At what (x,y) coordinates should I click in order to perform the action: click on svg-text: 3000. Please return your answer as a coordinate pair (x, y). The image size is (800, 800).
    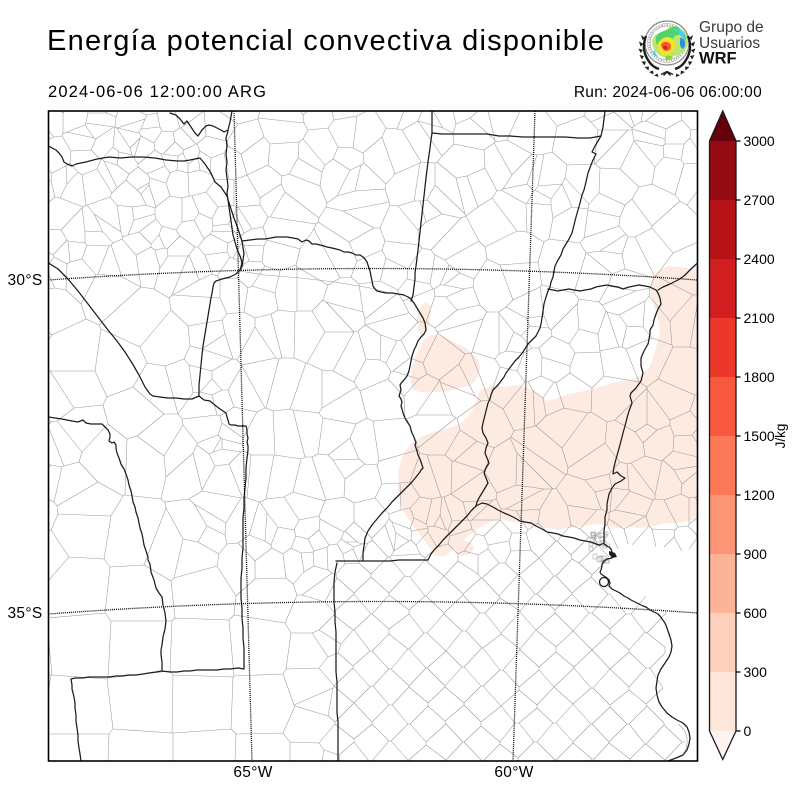
    Looking at the image, I should click on (759, 141).